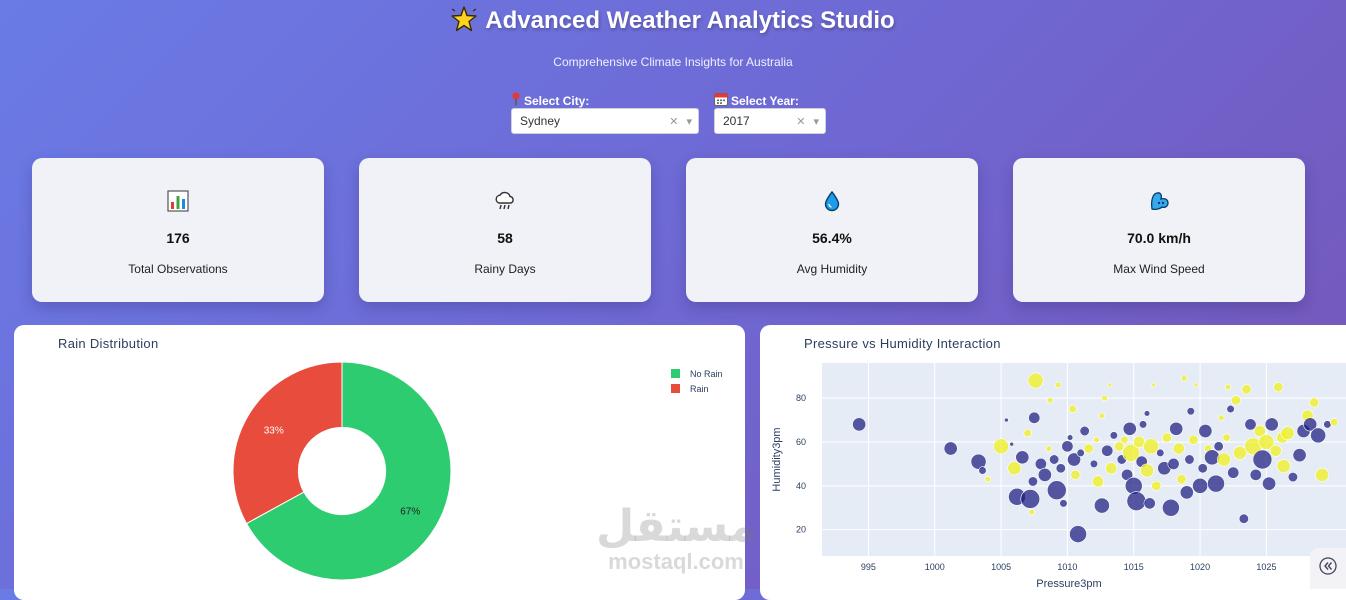 The image size is (1346, 600). I want to click on pie-slice-rain, so click(287, 443).